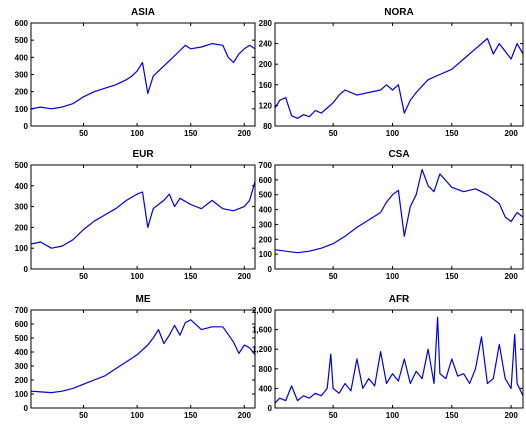 This screenshot has height=426, width=526. Describe the element at coordinates (266, 369) in the screenshot. I see `y-tick-label: 800` at that location.